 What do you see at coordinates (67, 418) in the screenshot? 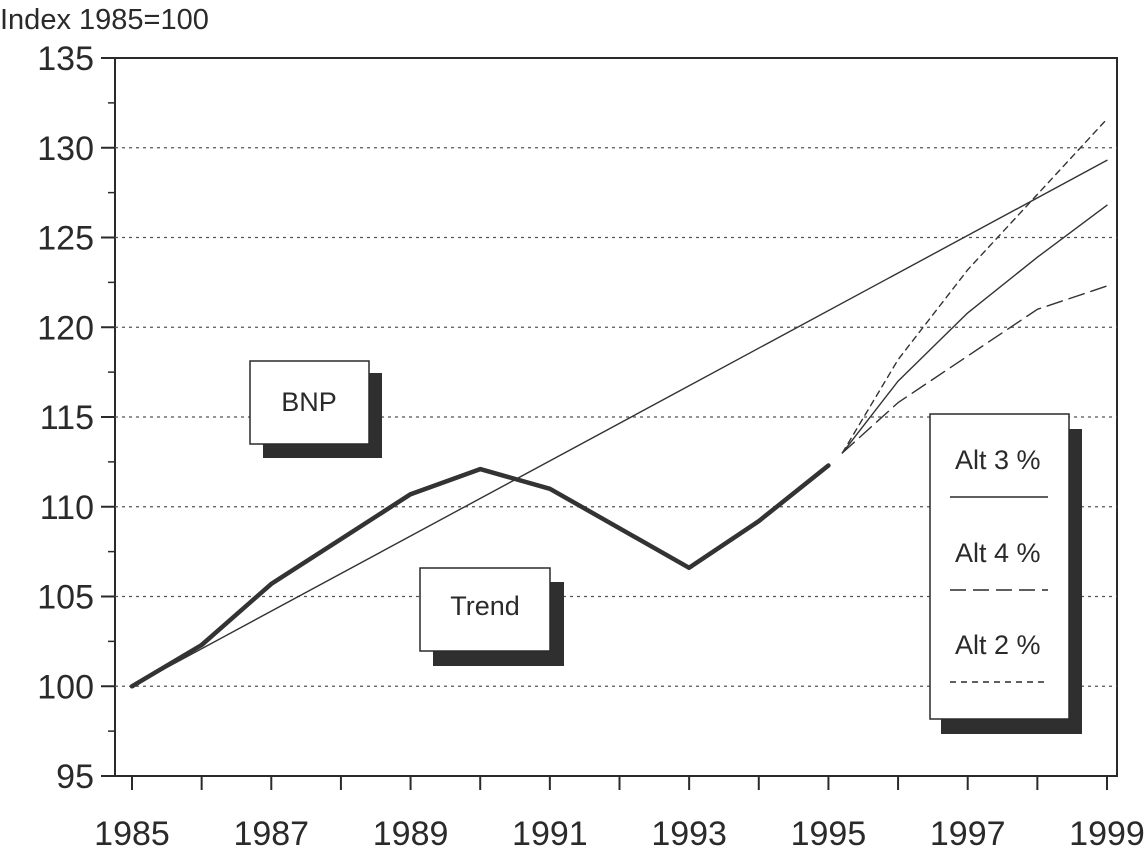
I see `y-tick-label-115: 115` at bounding box center [67, 418].